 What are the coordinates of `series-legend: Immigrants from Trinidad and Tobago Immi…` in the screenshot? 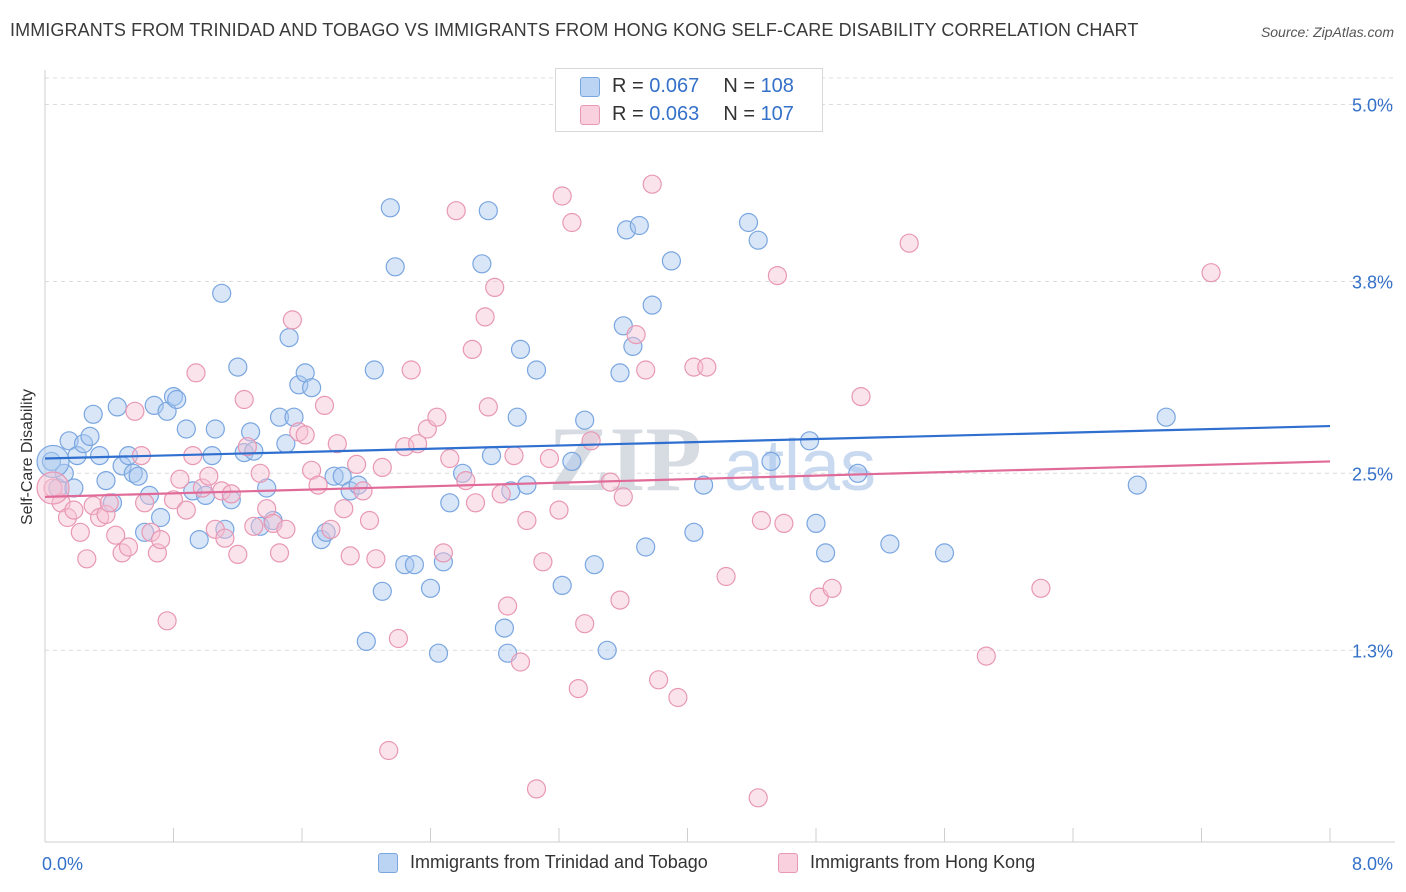 It's located at (703, 864).